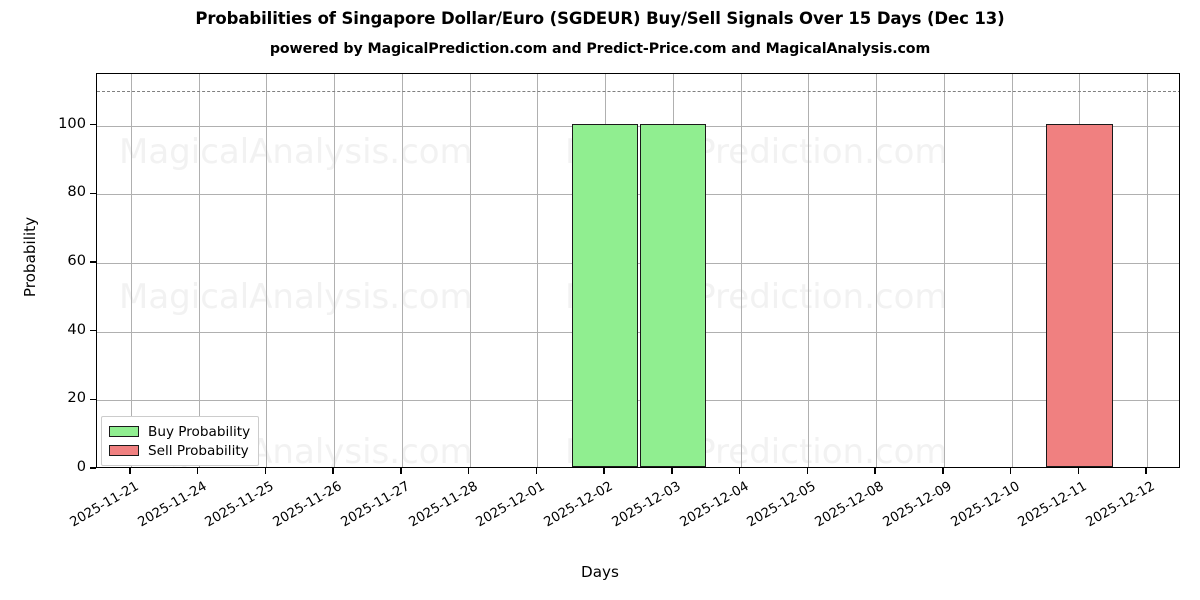 The image size is (1200, 600). I want to click on y-axis-tick-label: 20, so click(76, 398).